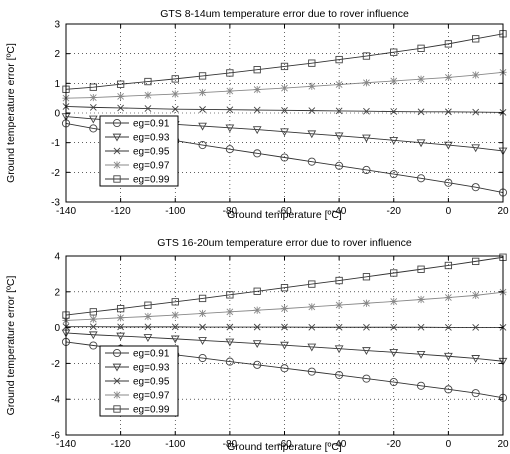 This screenshot has height=454, width=510. I want to click on legend-label: eg=0.99, so click(151, 180).